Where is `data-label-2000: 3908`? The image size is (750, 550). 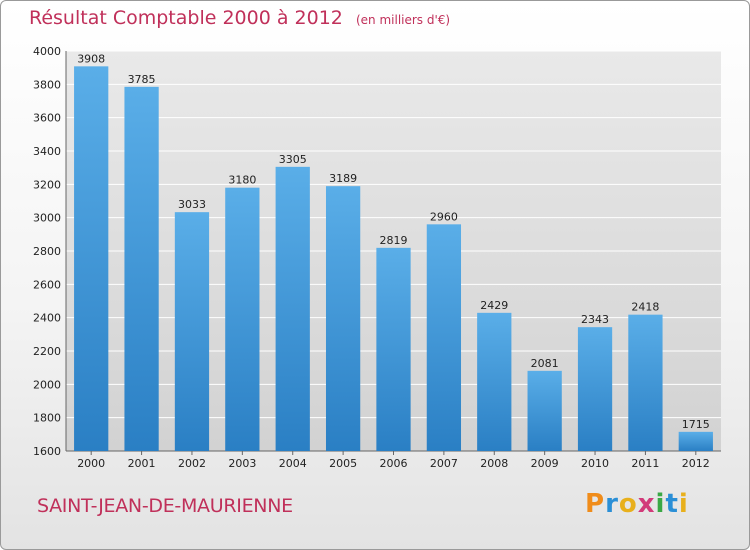 data-label-2000: 3908 is located at coordinates (91, 58).